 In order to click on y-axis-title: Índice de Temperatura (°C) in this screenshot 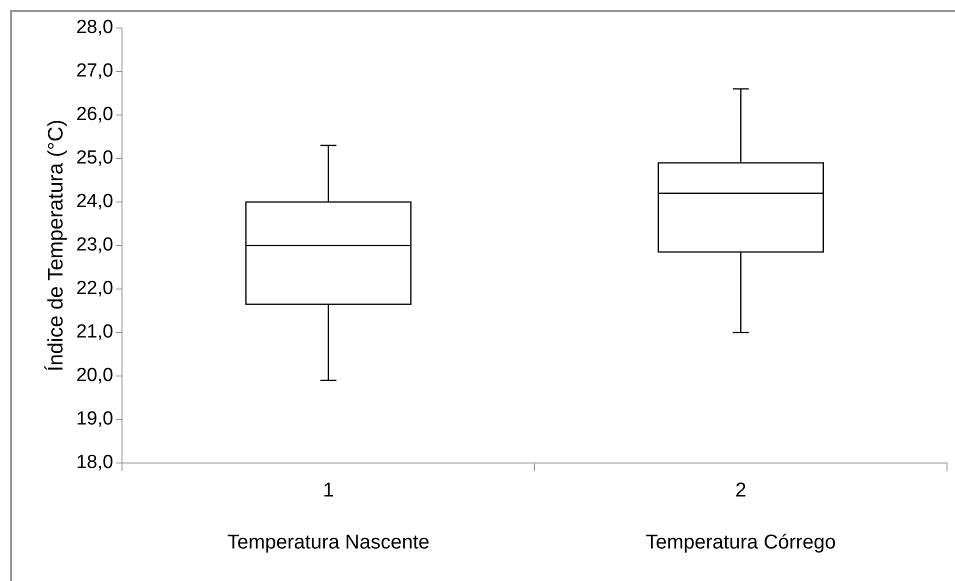, I will do `click(55, 246)`.